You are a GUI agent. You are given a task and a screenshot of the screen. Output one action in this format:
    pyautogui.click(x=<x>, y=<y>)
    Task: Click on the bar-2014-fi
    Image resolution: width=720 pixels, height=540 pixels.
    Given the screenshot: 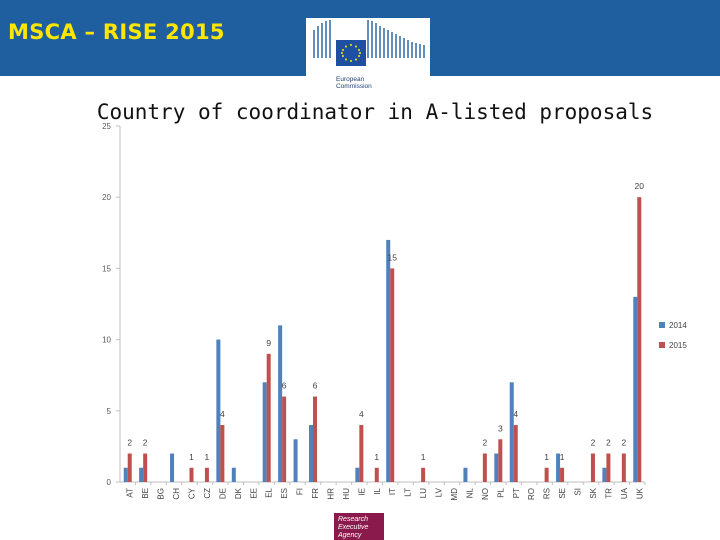 What is the action you would take?
    pyautogui.click(x=295, y=460)
    